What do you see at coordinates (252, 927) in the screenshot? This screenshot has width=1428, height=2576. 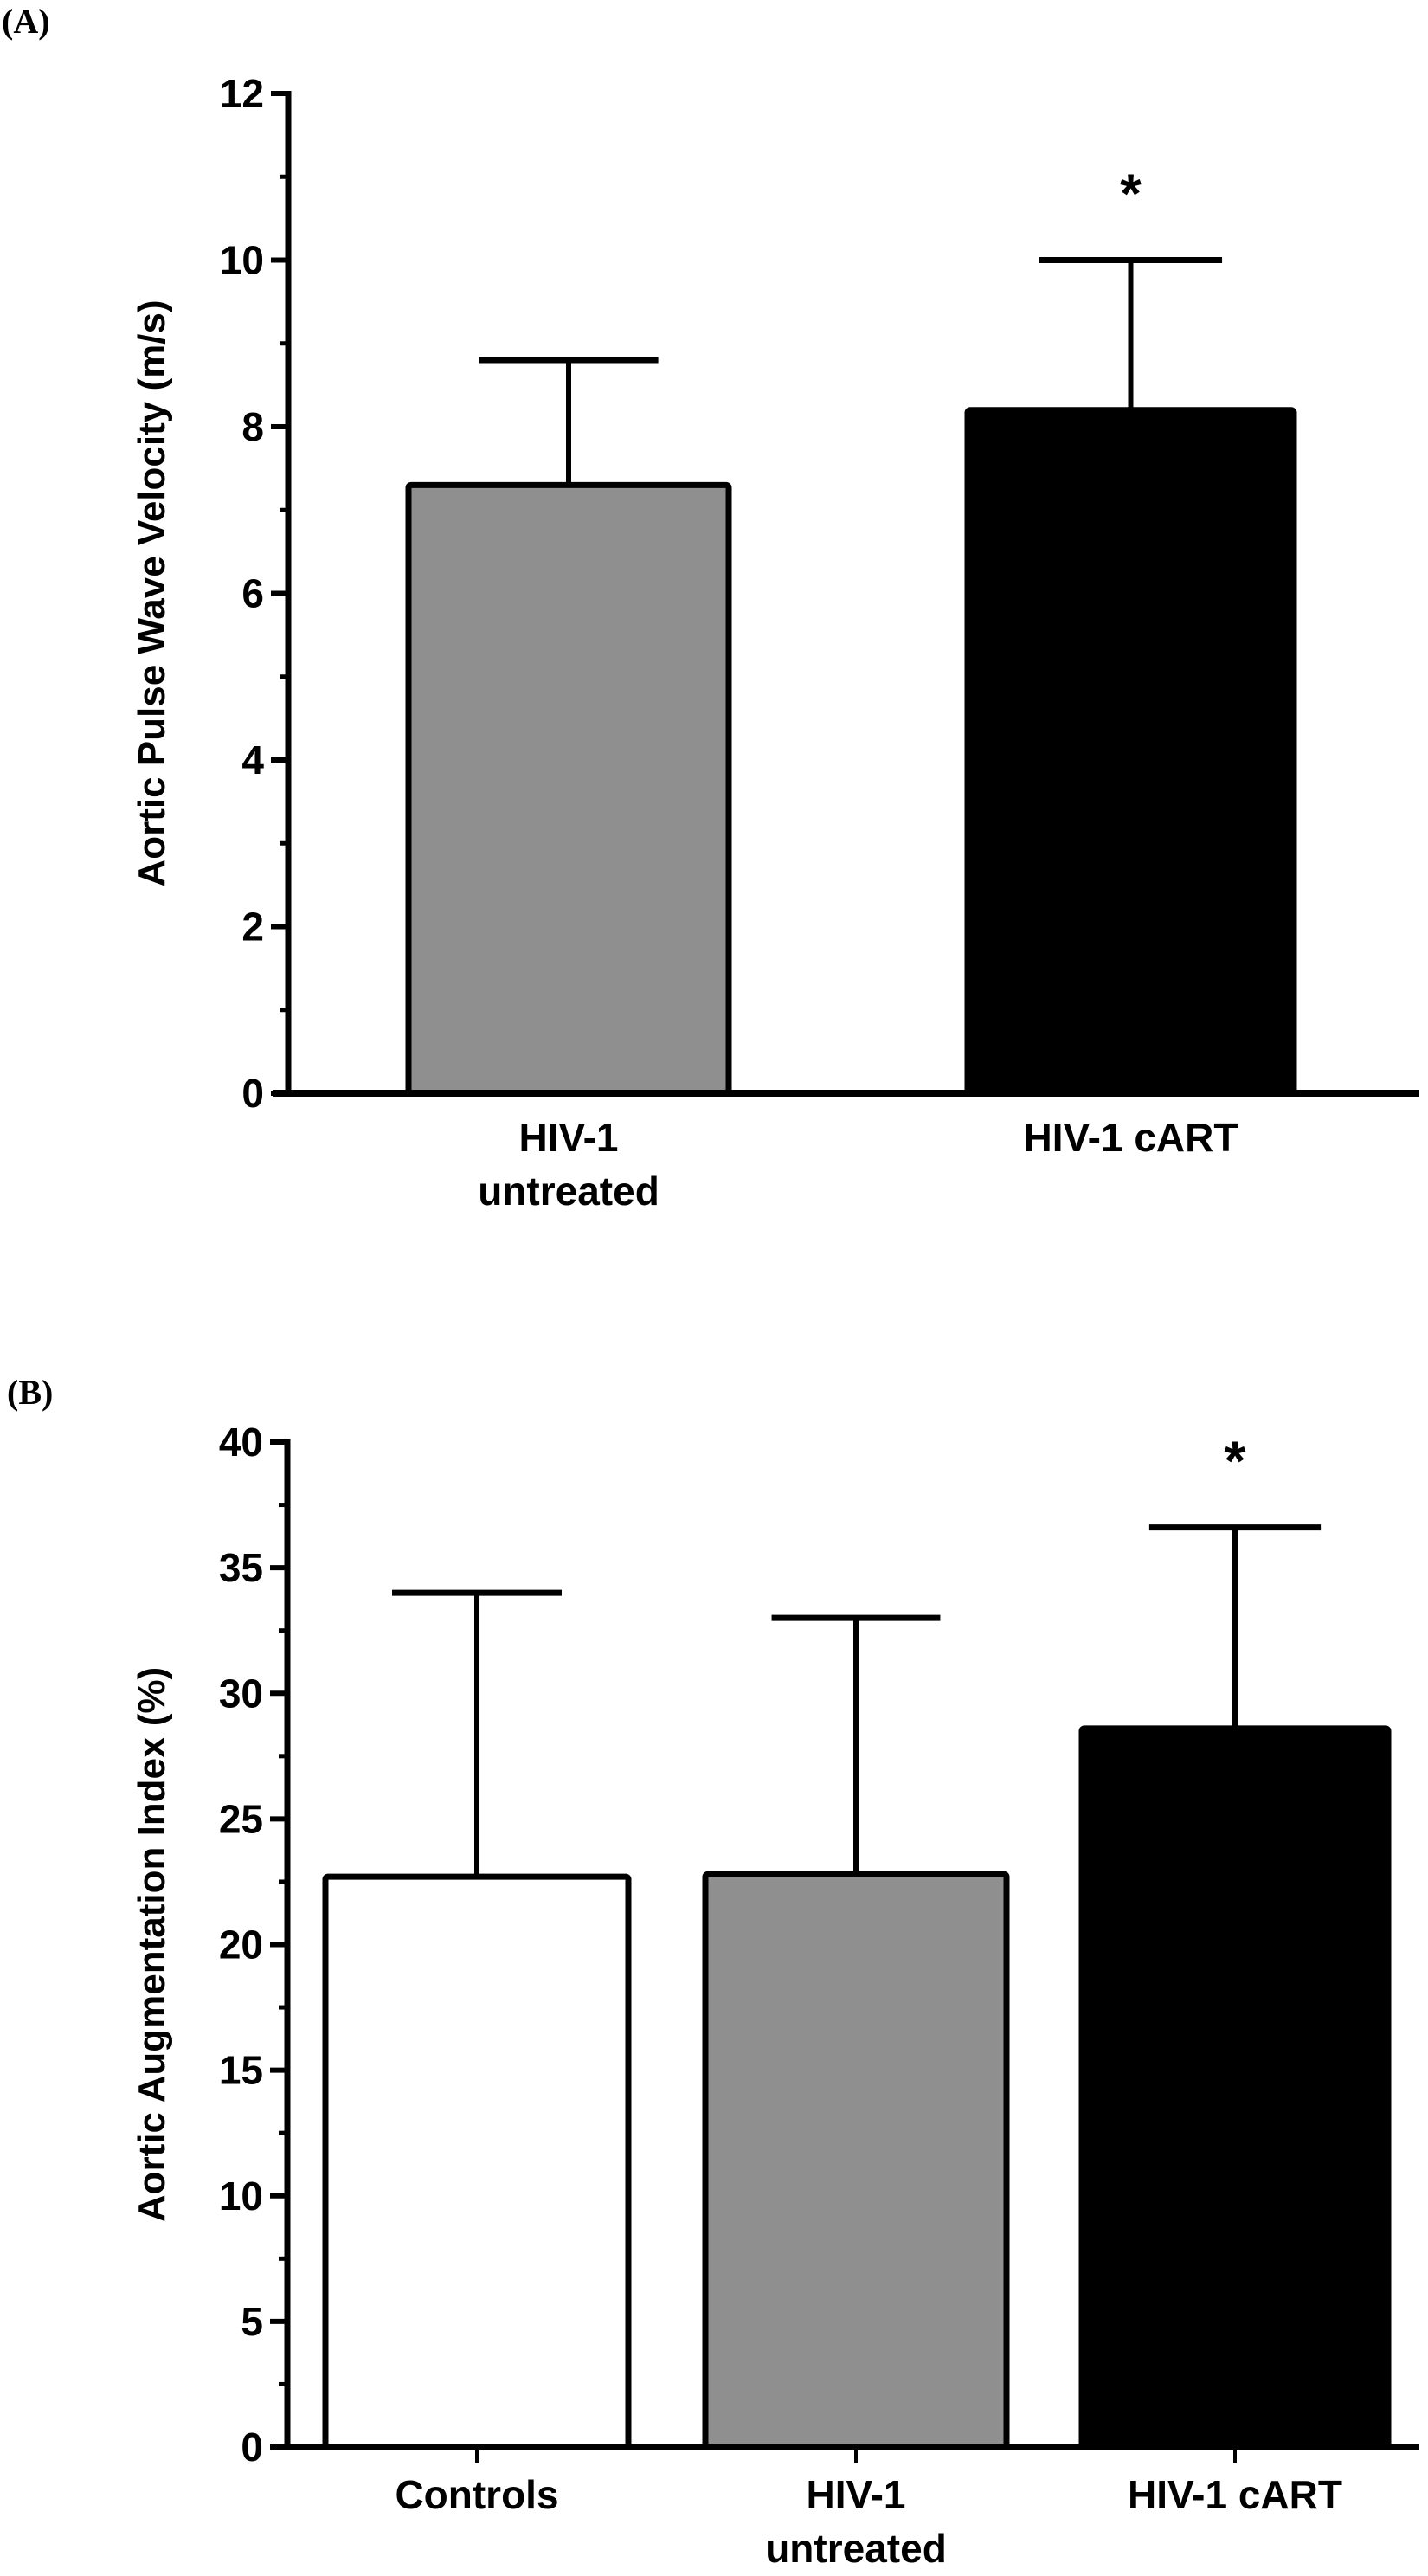 I see `y-tick-label: 2` at bounding box center [252, 927].